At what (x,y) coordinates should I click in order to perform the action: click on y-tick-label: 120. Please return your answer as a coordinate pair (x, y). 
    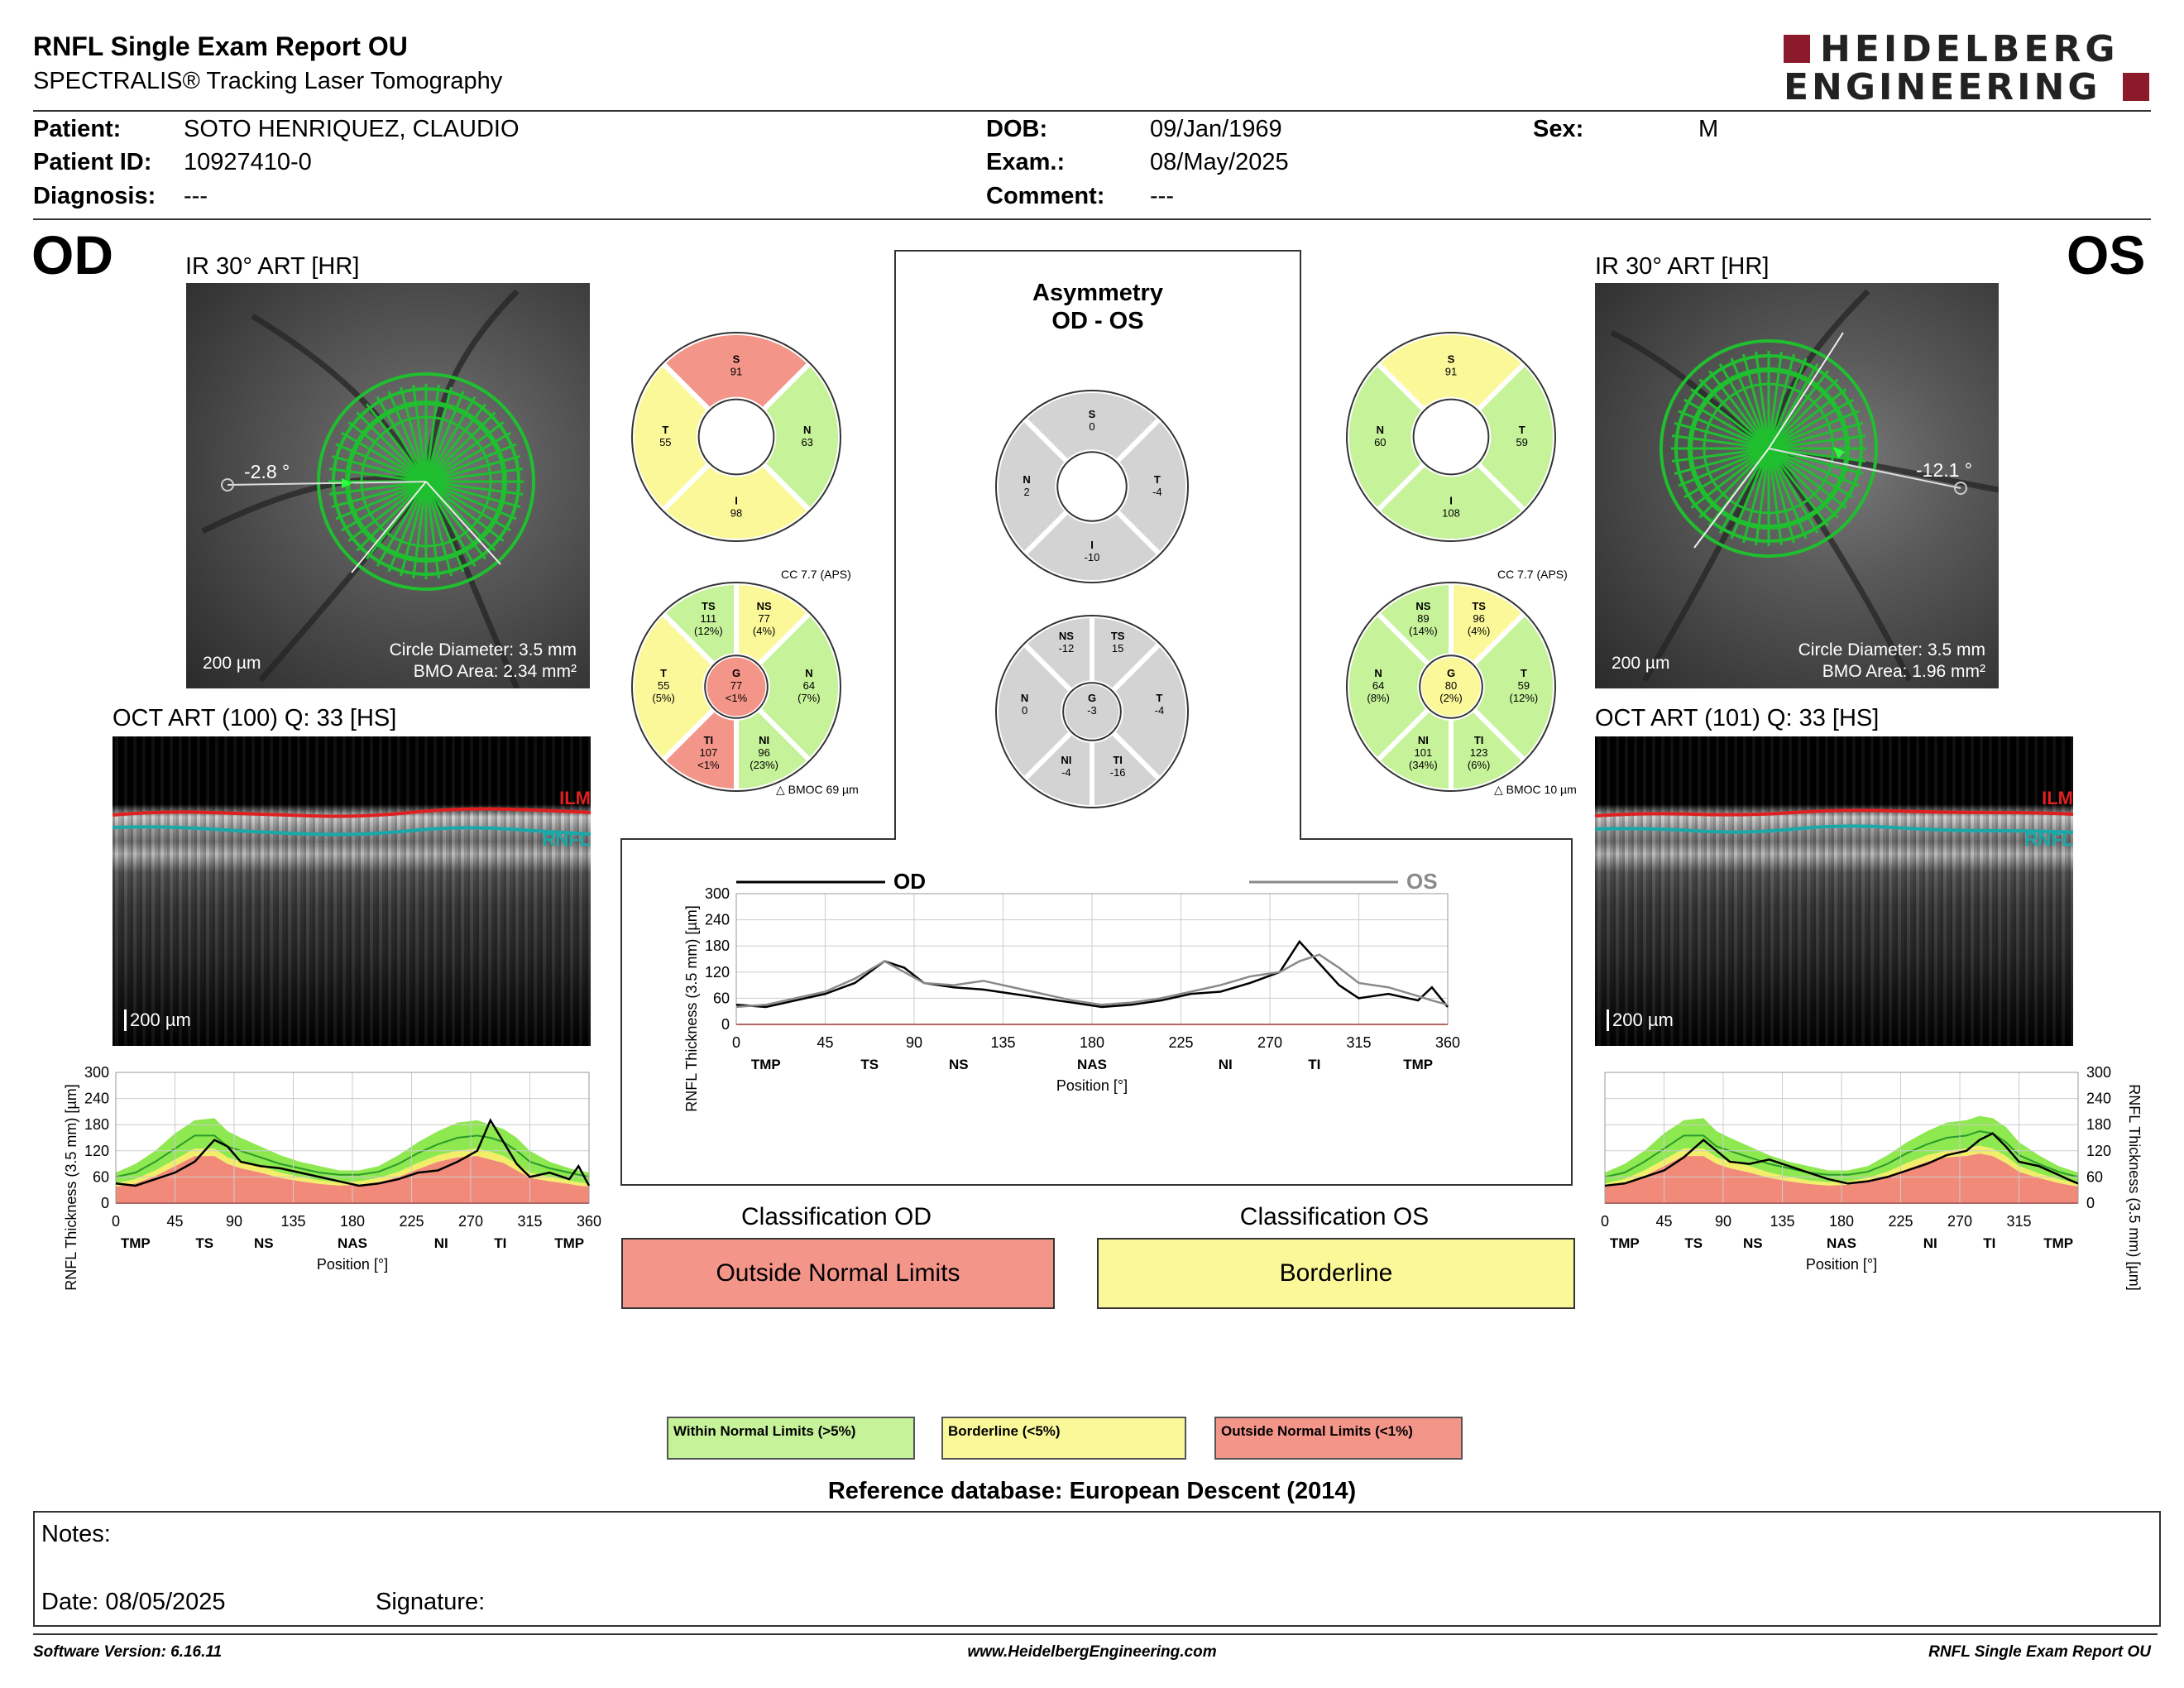
    Looking at the image, I should click on (717, 972).